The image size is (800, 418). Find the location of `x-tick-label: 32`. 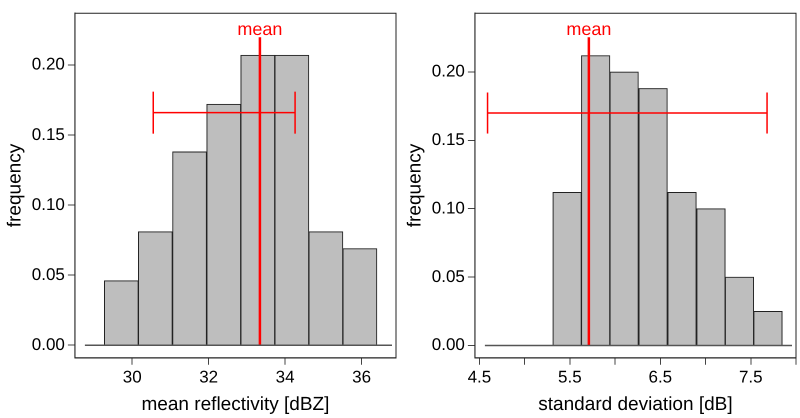

x-tick-label: 32 is located at coordinates (208, 377).